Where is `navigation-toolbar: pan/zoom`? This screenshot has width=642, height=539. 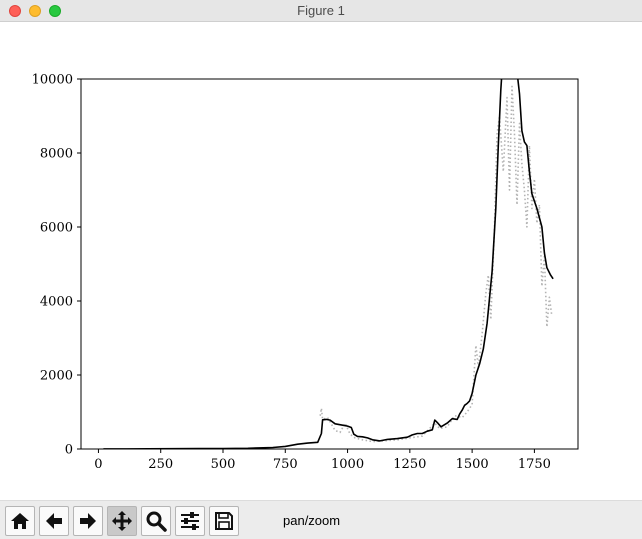 navigation-toolbar: pan/zoom is located at coordinates (321, 519).